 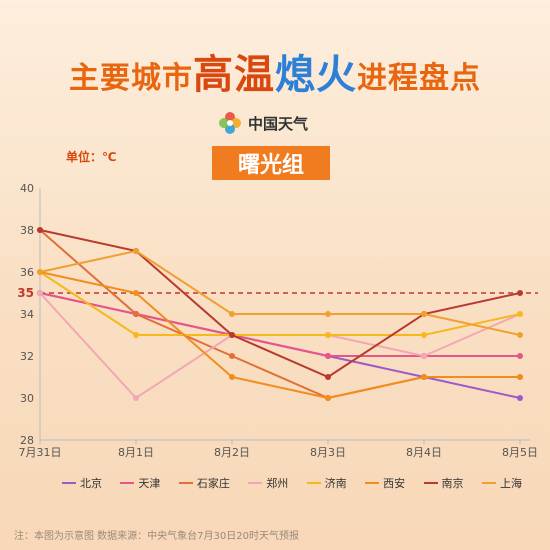 What do you see at coordinates (271, 163) in the screenshot?
I see `group-badge: 曙光组` at bounding box center [271, 163].